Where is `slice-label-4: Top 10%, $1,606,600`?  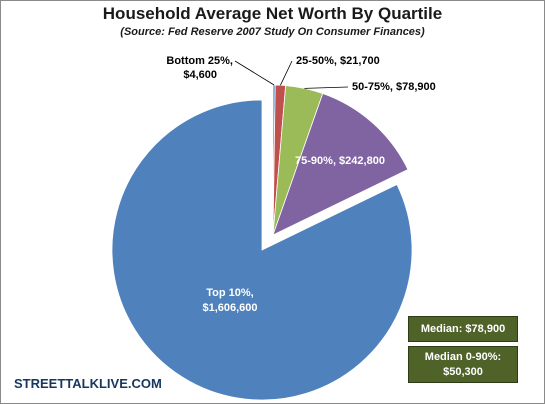
slice-label-4: Top 10%, $1,606,600 is located at coordinates (229, 300).